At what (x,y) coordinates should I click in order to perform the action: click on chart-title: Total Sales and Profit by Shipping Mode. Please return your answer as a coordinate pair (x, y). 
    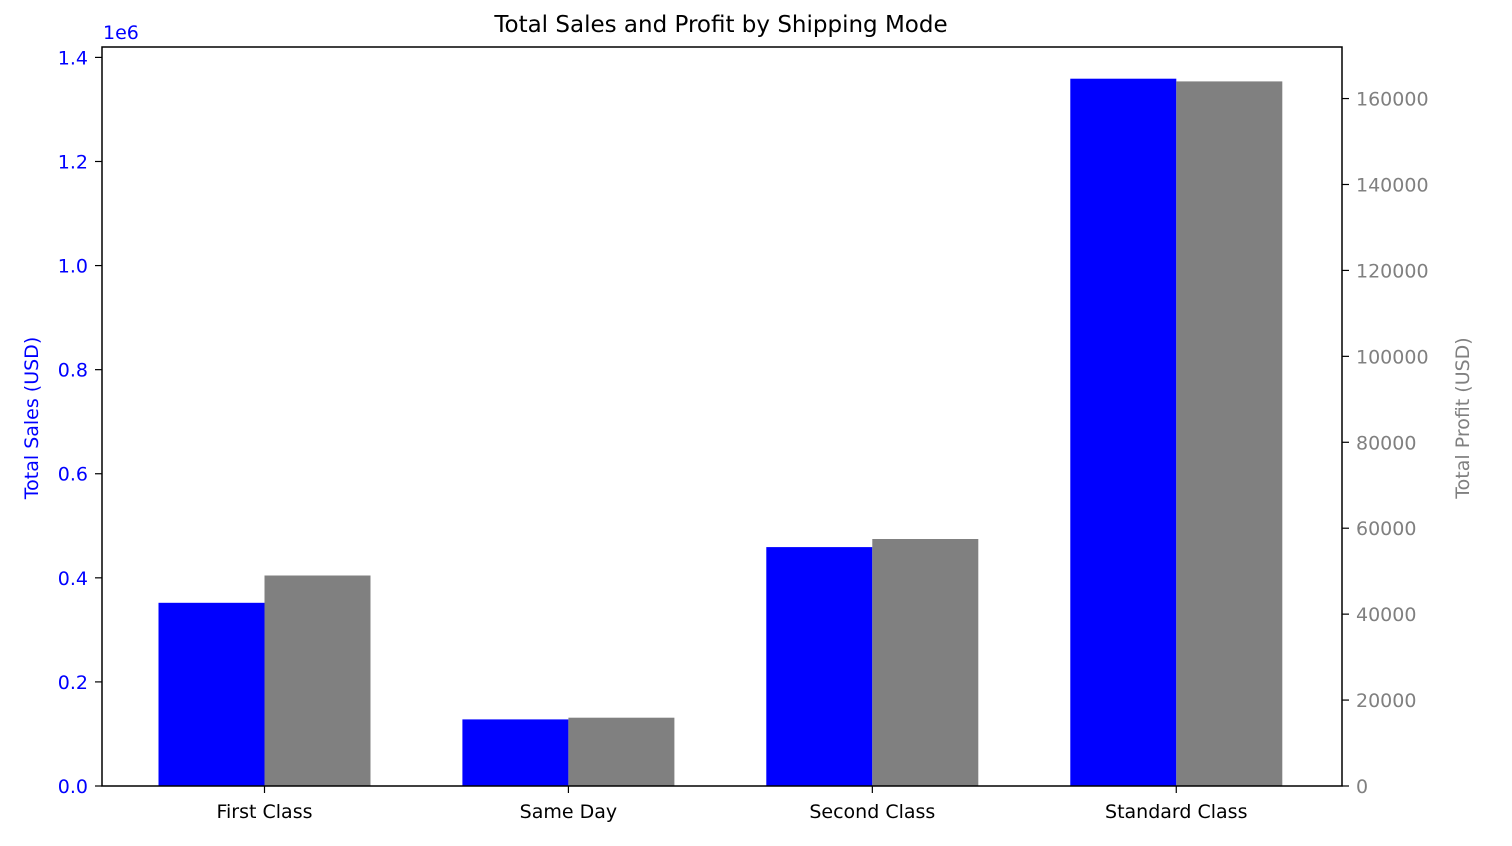
    Looking at the image, I should click on (720, 25).